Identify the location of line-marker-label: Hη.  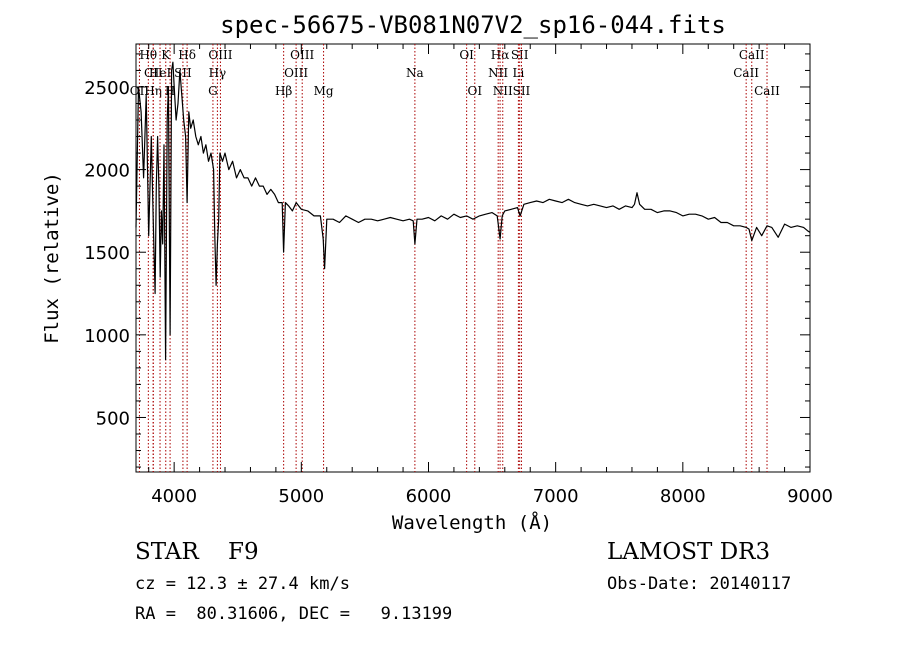
(153, 91).